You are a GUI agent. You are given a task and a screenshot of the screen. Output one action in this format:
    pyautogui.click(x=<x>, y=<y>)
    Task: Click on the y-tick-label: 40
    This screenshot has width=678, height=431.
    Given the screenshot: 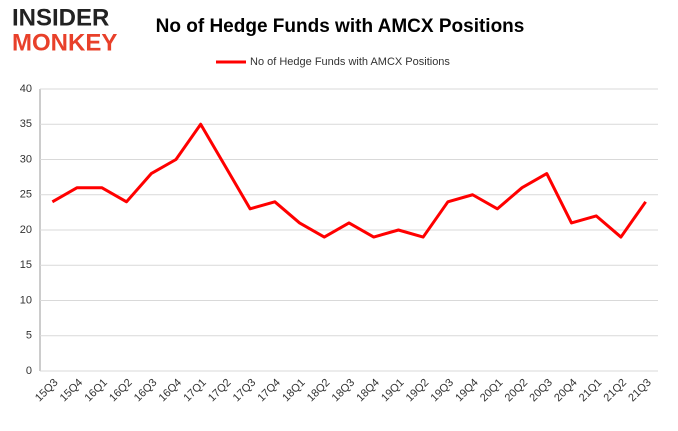 What is the action you would take?
    pyautogui.click(x=26, y=89)
    